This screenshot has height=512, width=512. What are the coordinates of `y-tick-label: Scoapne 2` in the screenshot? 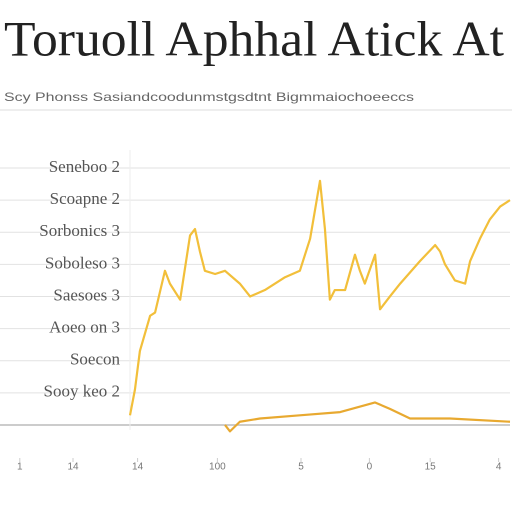 It's located at (85, 198).